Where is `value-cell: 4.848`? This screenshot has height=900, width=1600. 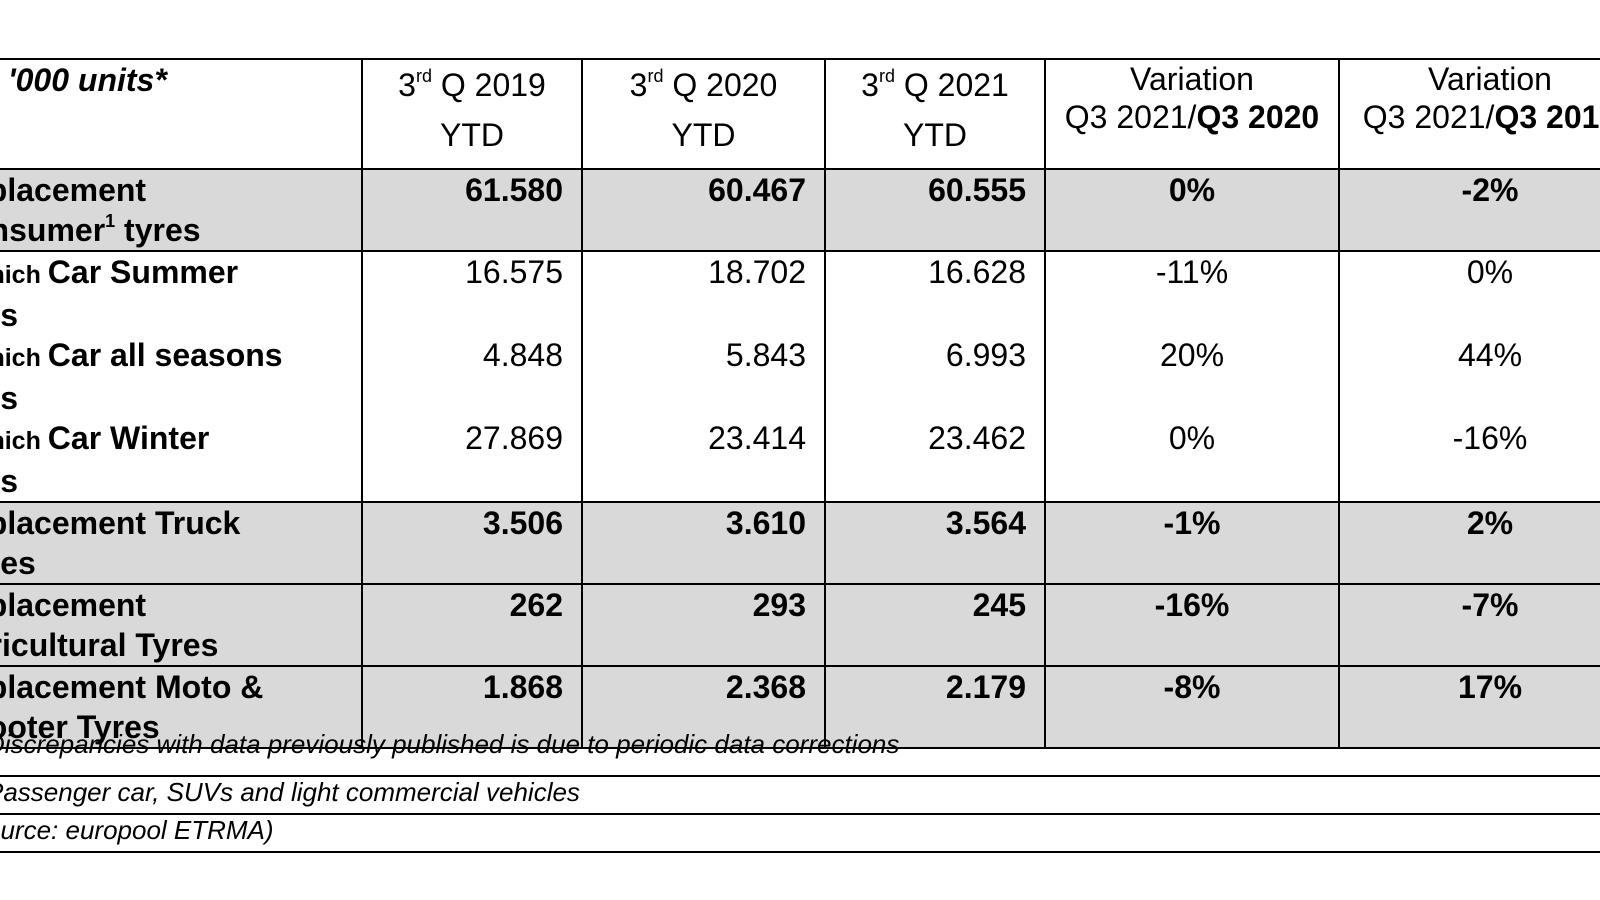
value-cell: 4.848 is located at coordinates (472, 376).